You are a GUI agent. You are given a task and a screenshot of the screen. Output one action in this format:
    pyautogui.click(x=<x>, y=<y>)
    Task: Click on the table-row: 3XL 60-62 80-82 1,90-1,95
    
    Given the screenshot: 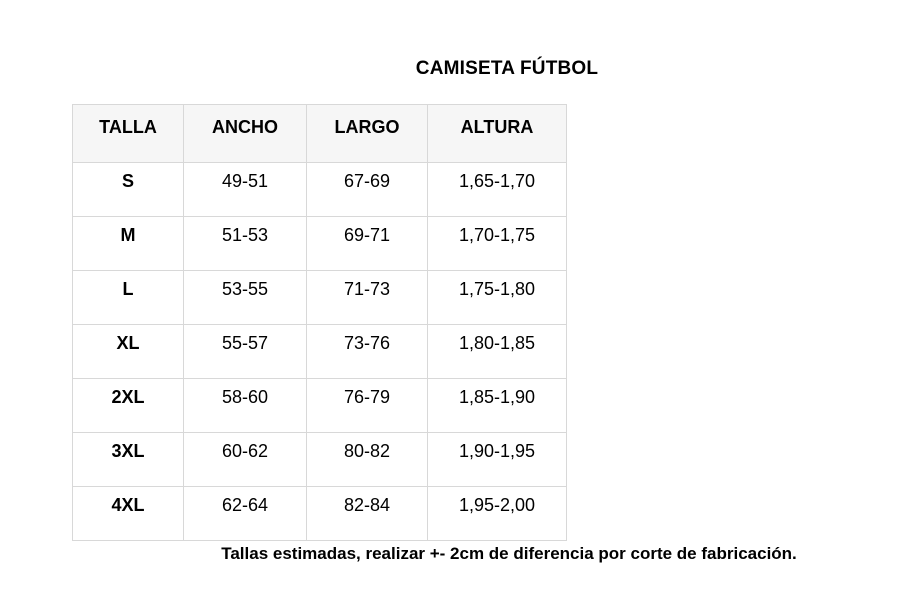 What is the action you would take?
    pyautogui.click(x=319, y=459)
    